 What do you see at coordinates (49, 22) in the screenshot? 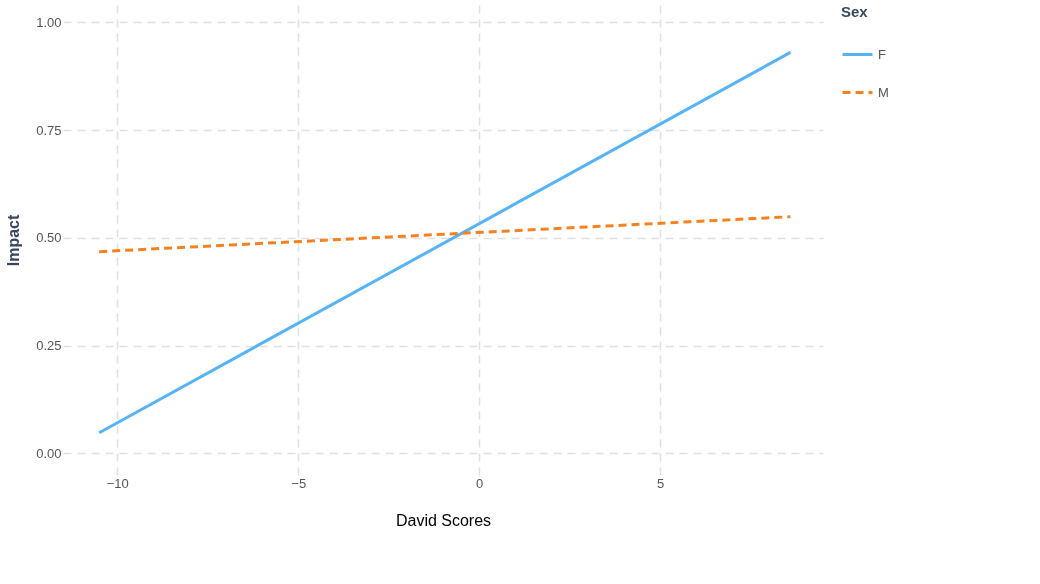
I see `y-tick-label: 1.00` at bounding box center [49, 22].